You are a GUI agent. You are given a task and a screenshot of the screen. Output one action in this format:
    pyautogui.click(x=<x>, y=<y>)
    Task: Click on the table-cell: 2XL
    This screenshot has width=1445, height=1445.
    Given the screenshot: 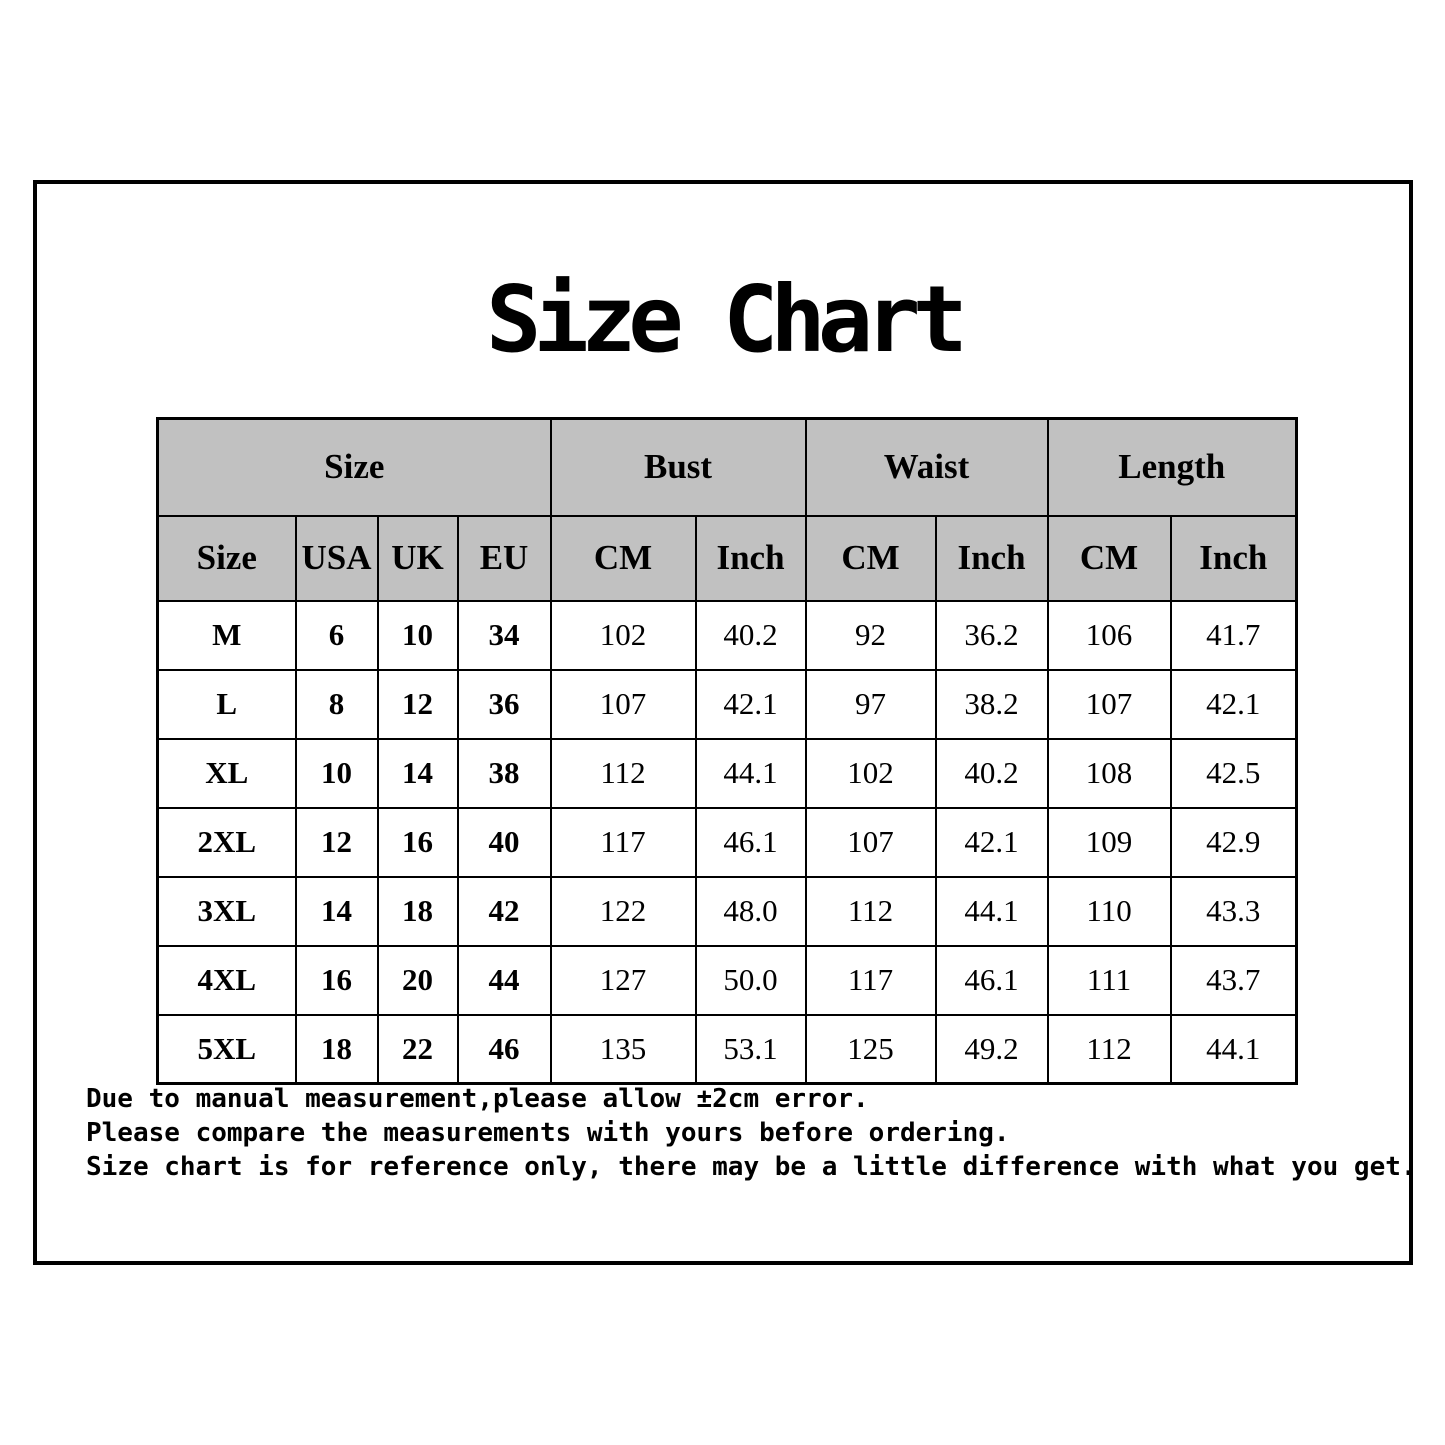 What is the action you would take?
    pyautogui.click(x=226, y=842)
    